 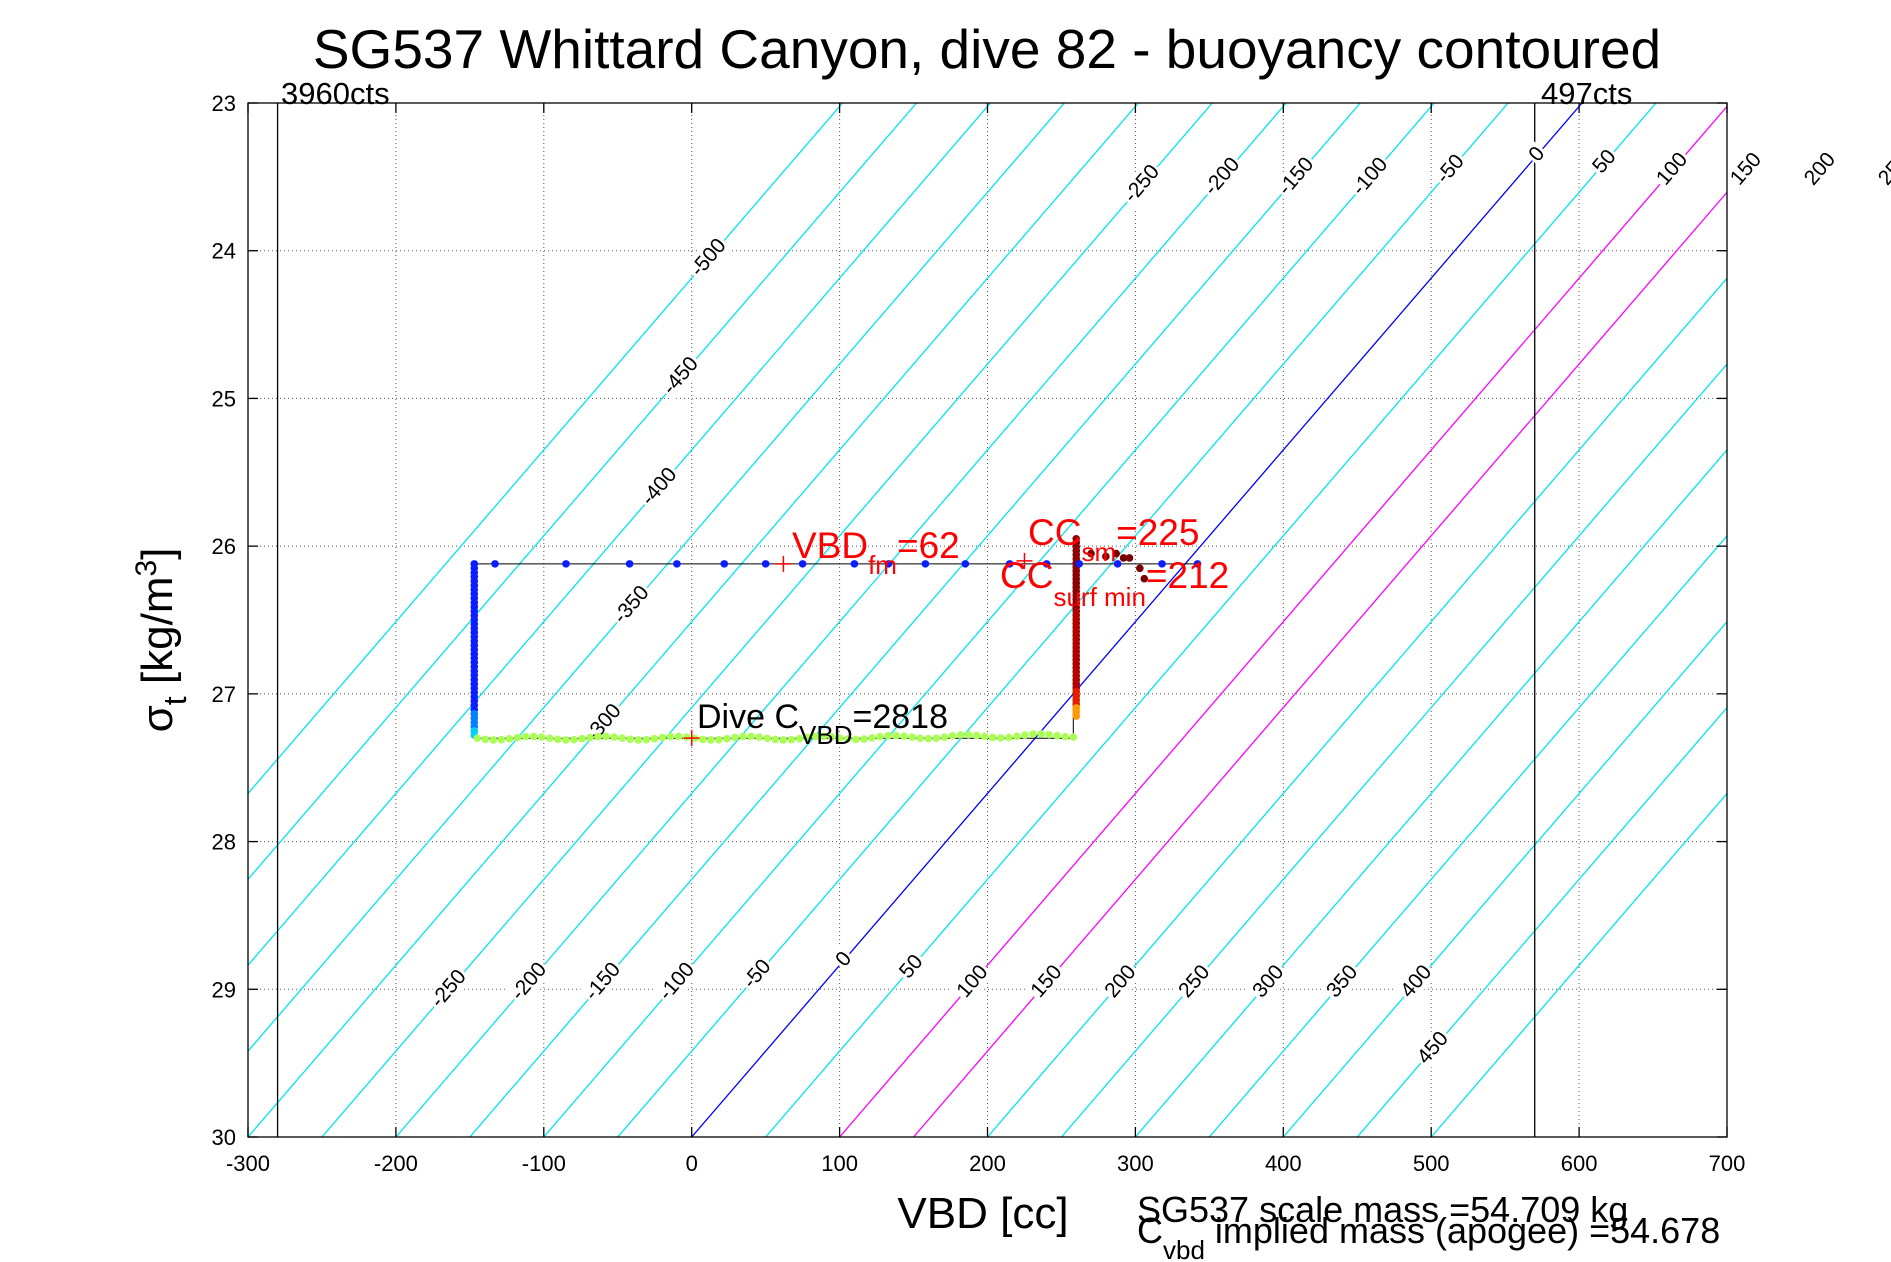 I want to click on footer-implied-mass: Cvbd implied mass (apogee) =54.678, so click(x=1428, y=1236).